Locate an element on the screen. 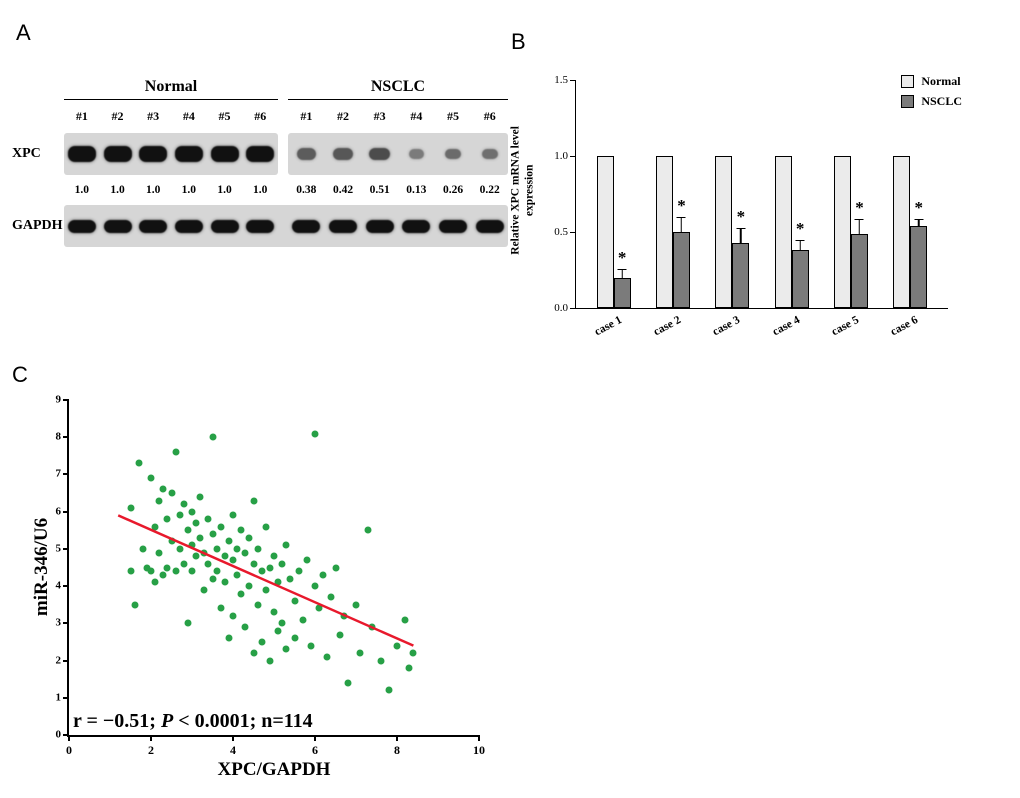 The image size is (1020, 798). y-tick-label: 1.5 is located at coordinates (561, 80).